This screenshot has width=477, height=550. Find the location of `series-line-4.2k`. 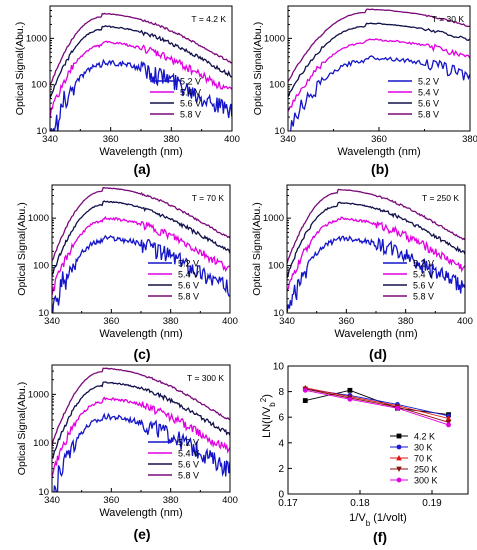

series-line-4.2k is located at coordinates (377, 402).